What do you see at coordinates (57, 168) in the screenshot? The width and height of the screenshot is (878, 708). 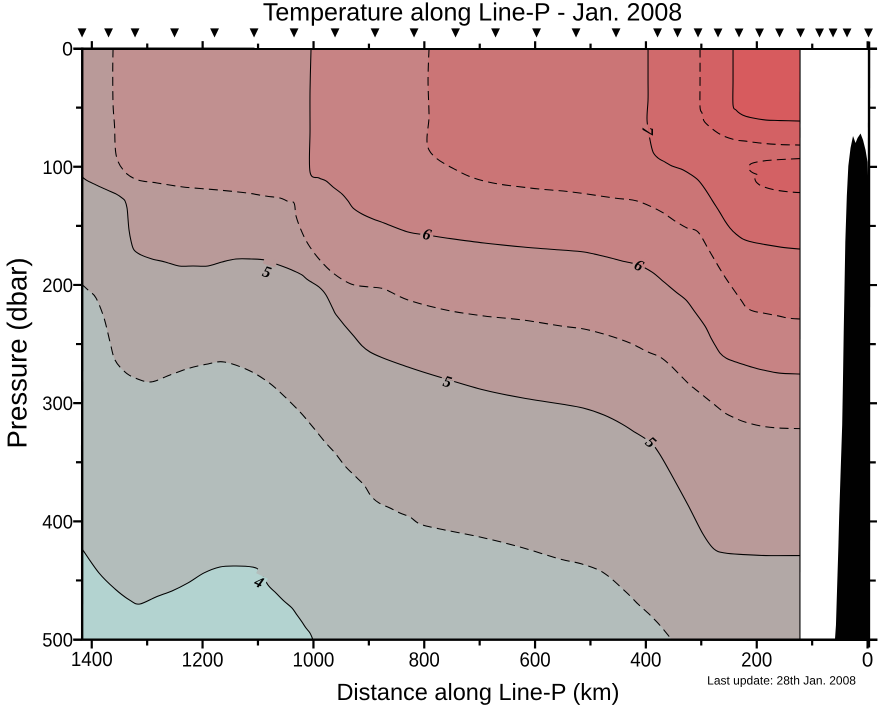 I see `svg-text: 100` at bounding box center [57, 168].